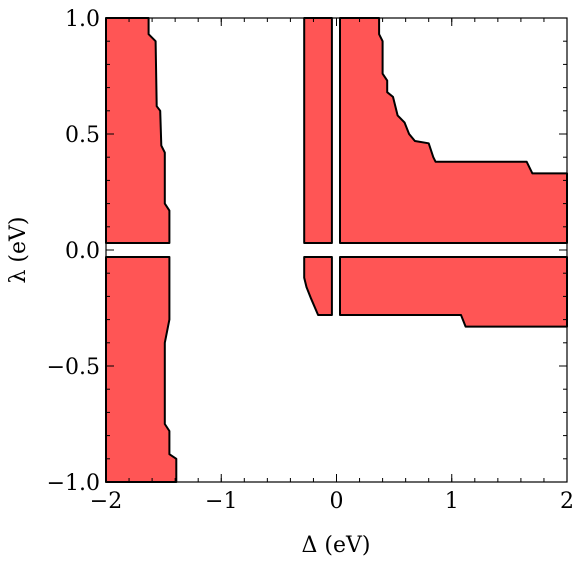 Image resolution: width=576 pixels, height=562 pixels. What do you see at coordinates (318, 130) in the screenshot?
I see `region-center-upper` at bounding box center [318, 130].